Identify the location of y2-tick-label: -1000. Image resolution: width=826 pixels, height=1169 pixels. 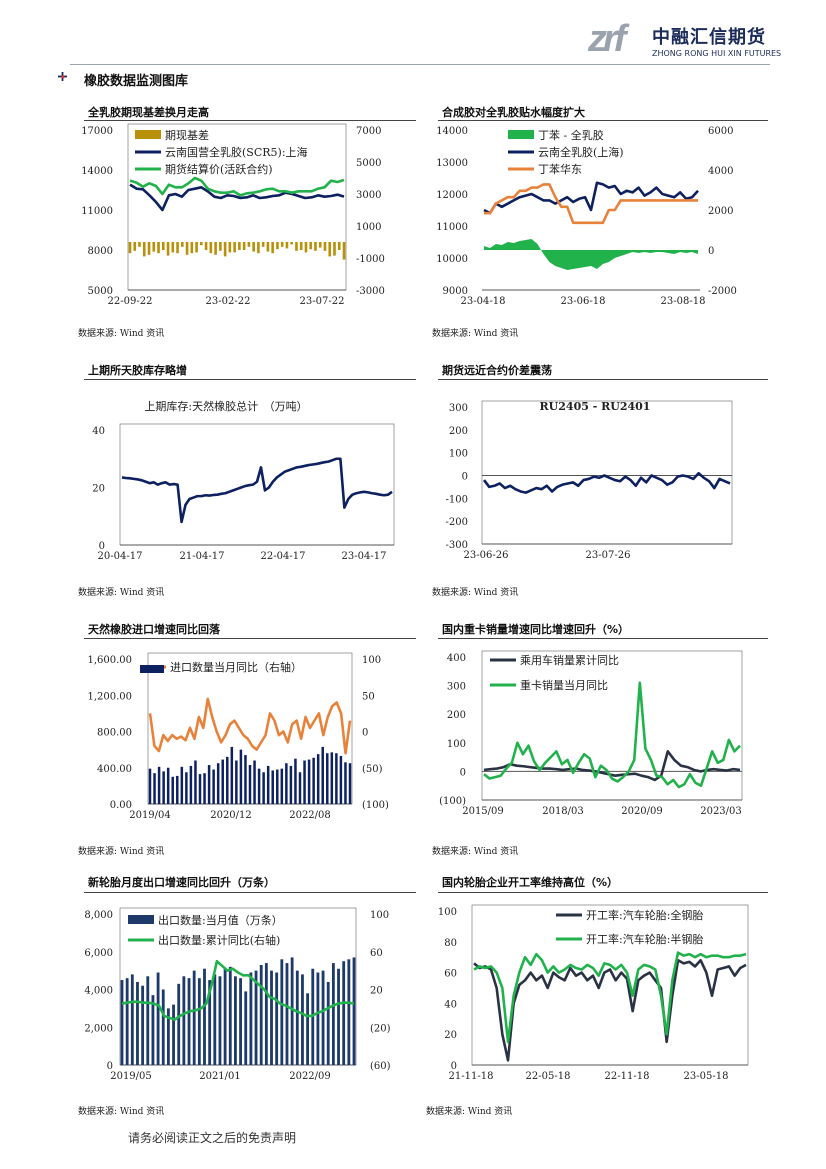
(370, 259).